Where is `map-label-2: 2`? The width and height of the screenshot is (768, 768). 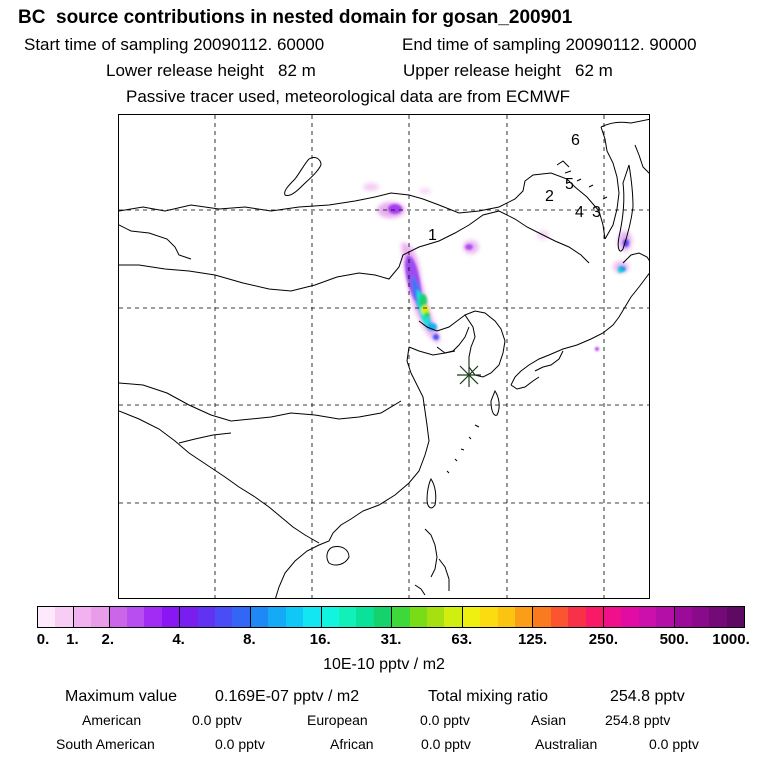 map-label-2: 2 is located at coordinates (549, 196).